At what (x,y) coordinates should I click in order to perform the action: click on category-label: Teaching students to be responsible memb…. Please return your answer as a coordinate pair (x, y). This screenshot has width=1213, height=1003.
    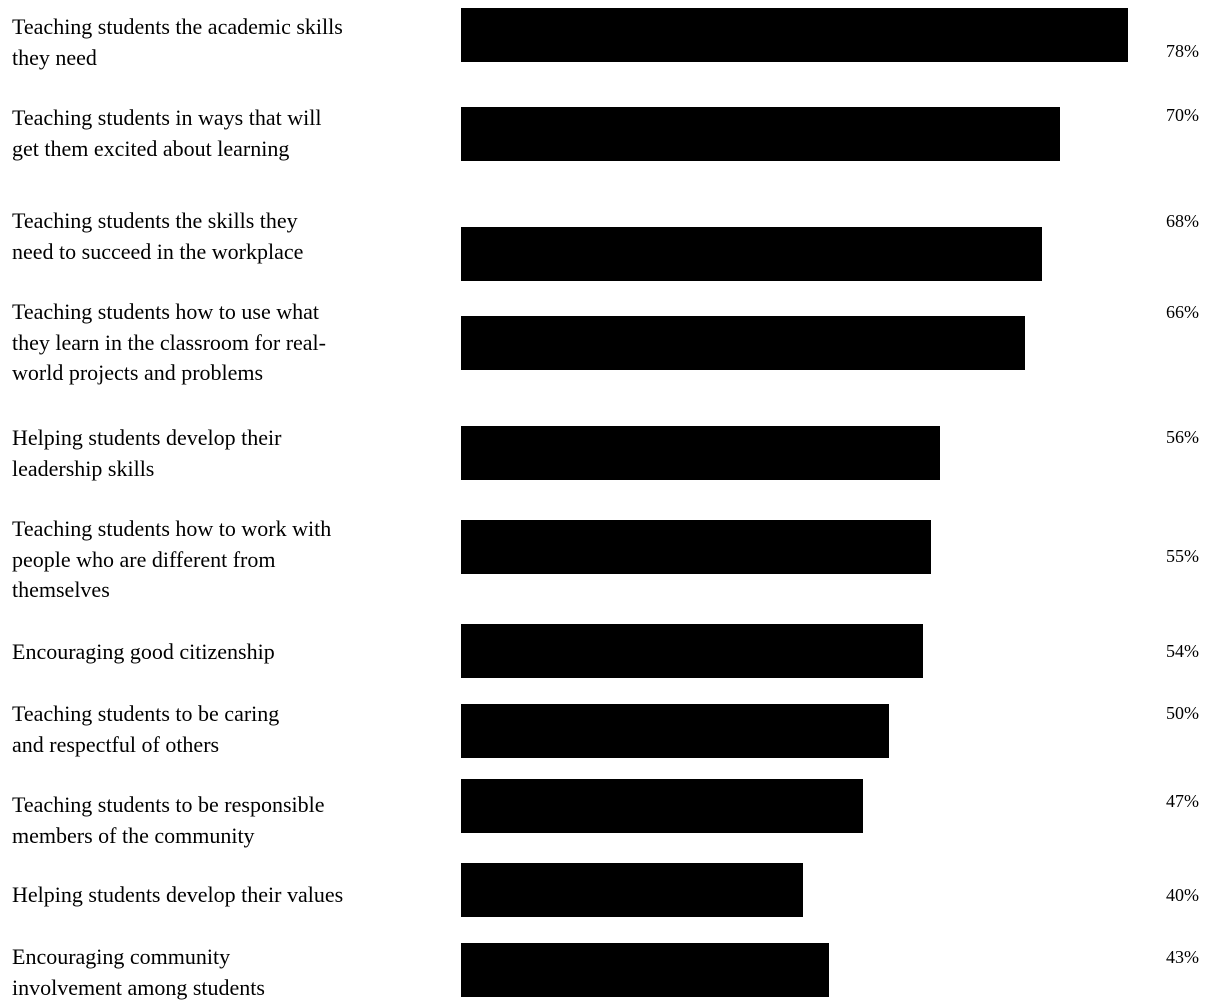
    Looking at the image, I should click on (168, 820).